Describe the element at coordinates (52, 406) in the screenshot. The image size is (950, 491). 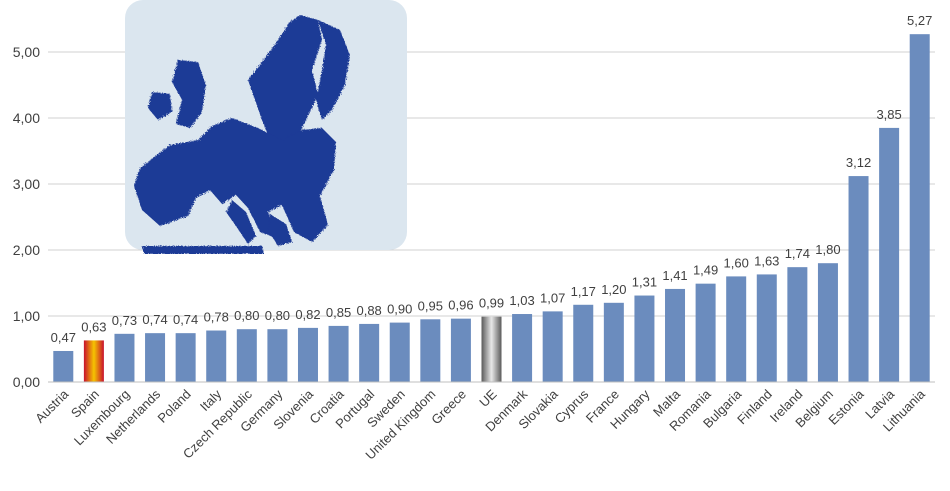
I see `x-tick-label: Austria` at that location.